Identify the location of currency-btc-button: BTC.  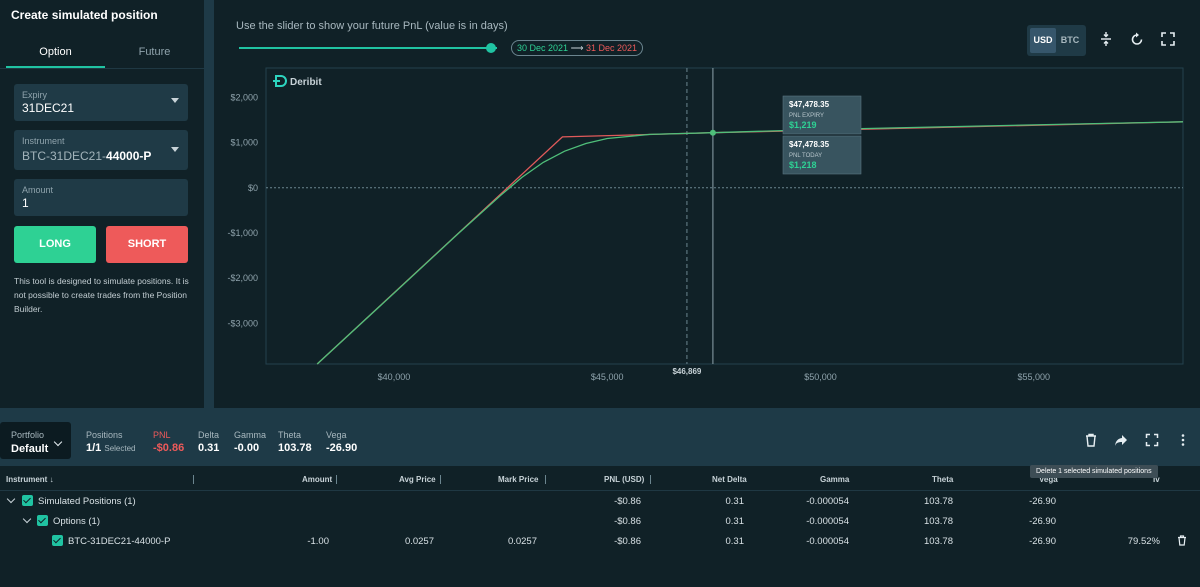
(1070, 40).